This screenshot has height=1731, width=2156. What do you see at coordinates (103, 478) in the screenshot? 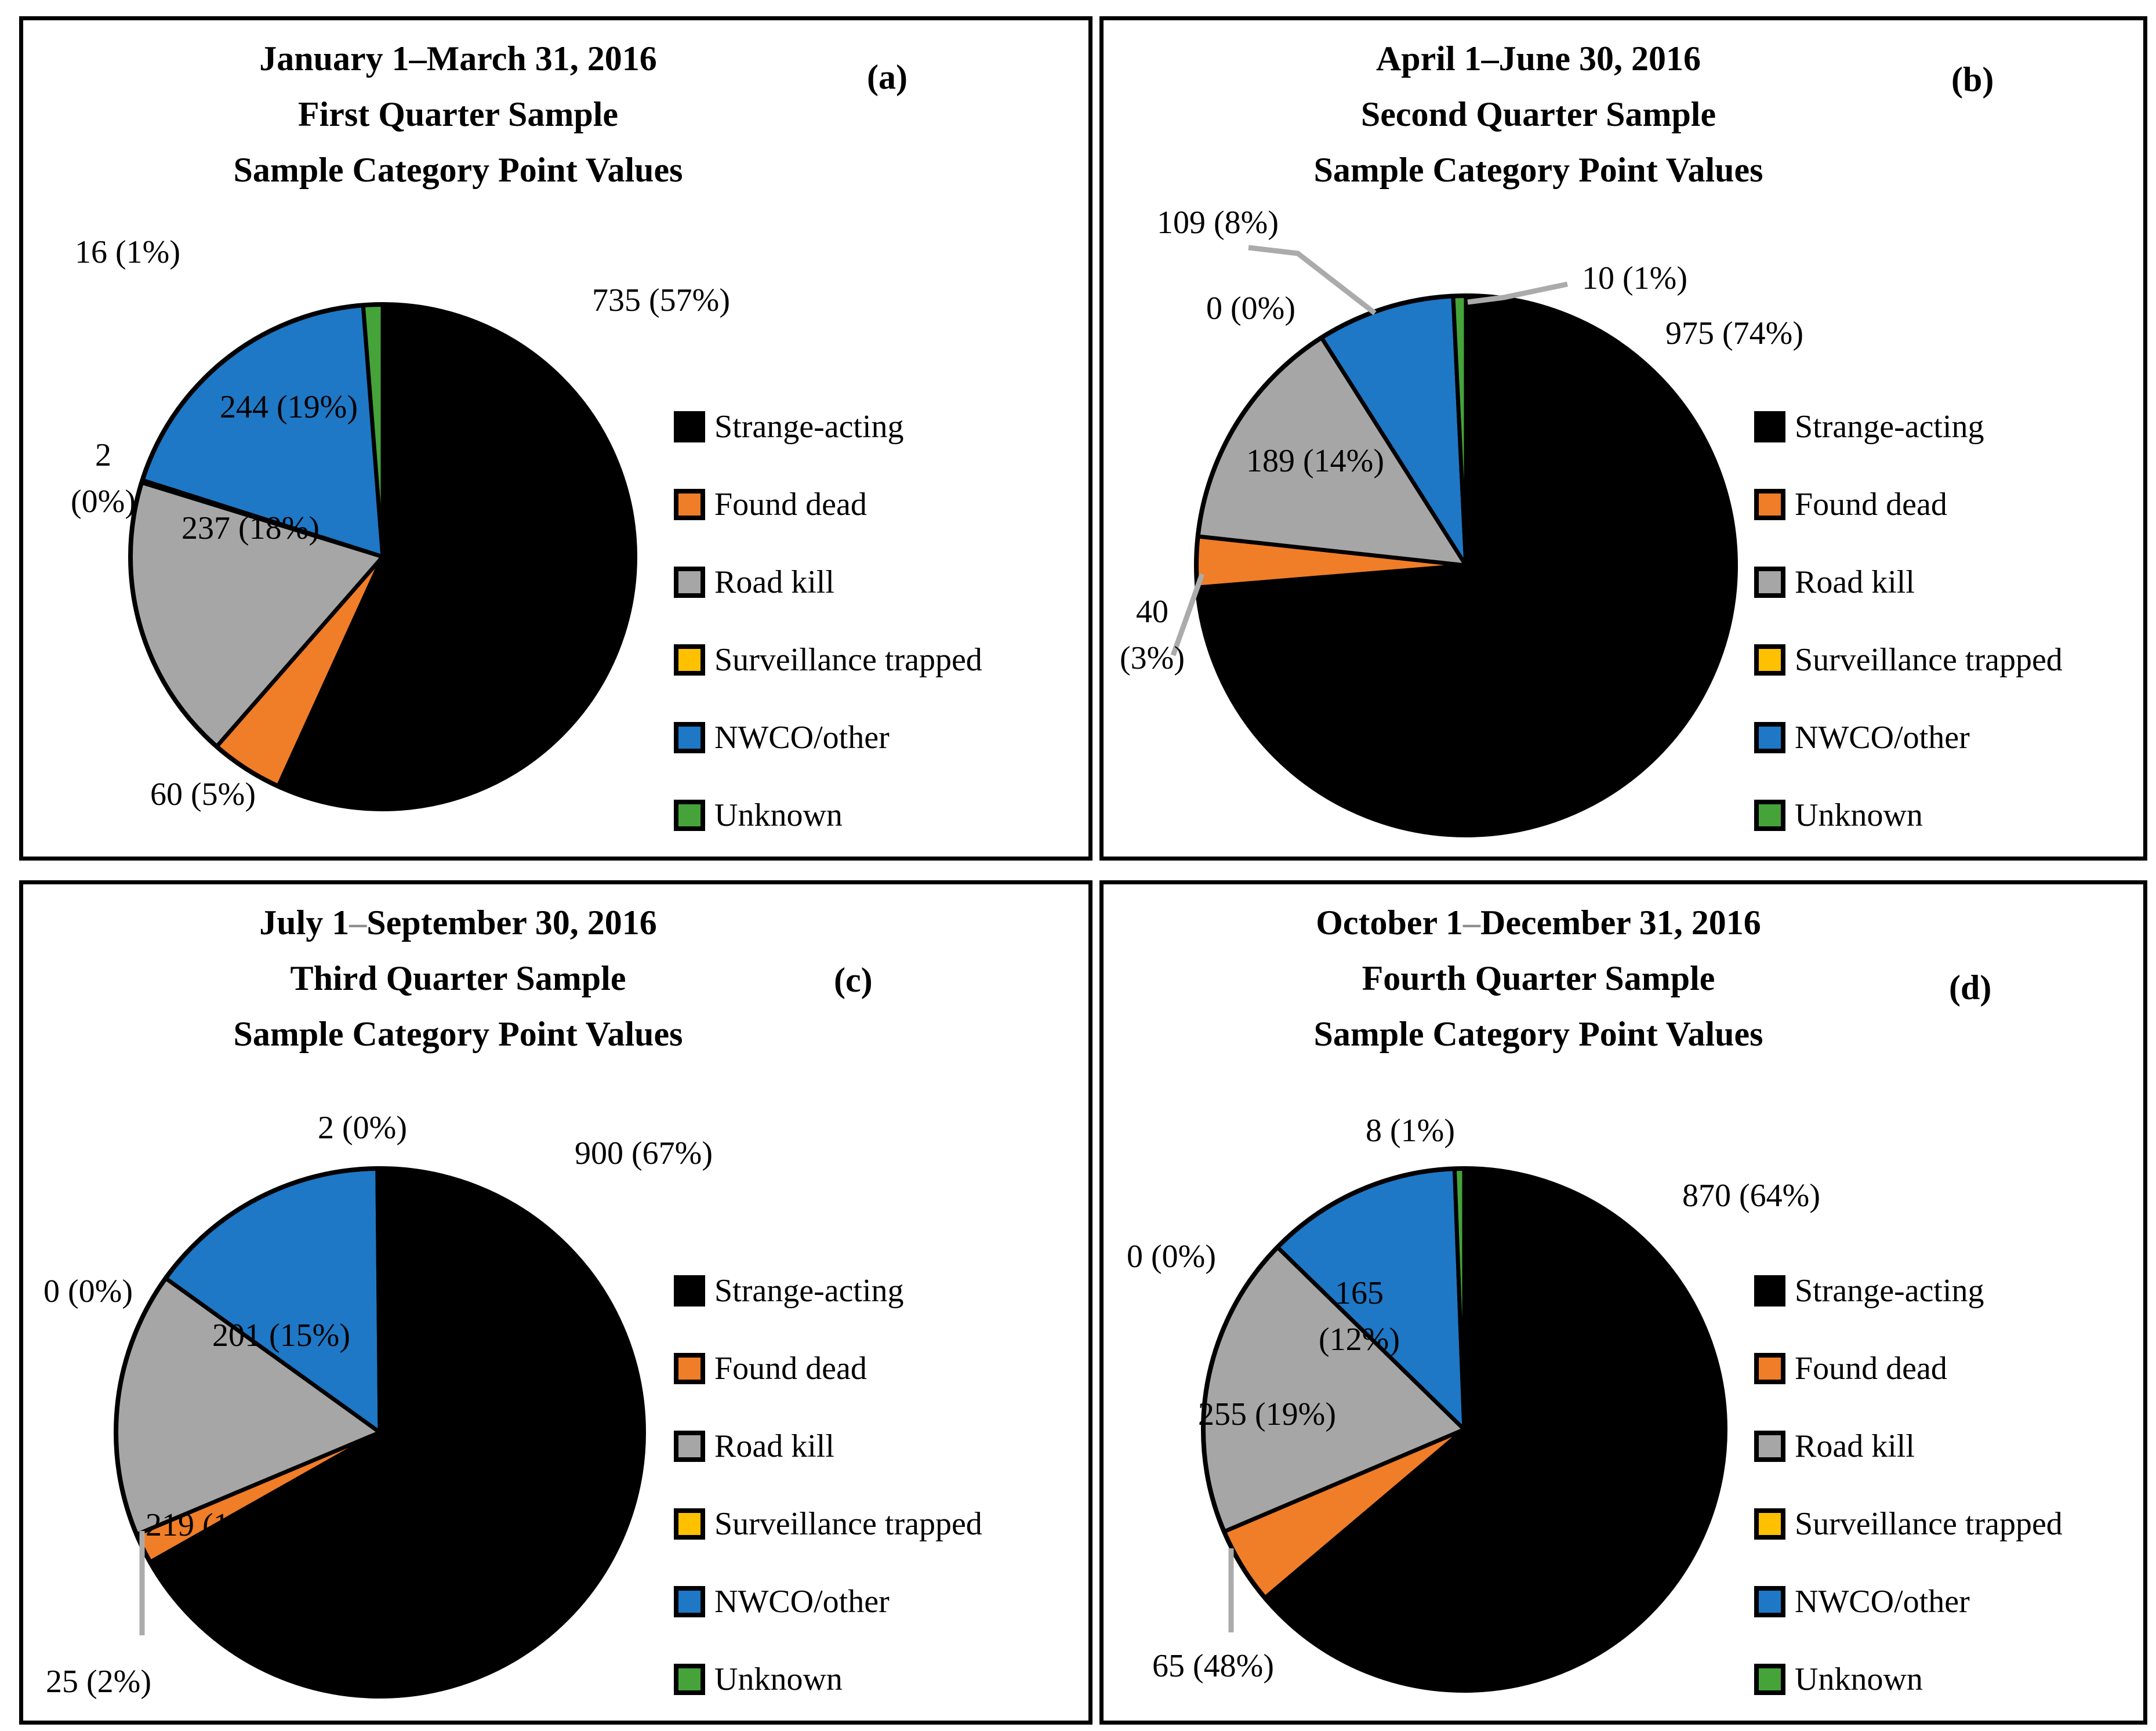
I see `slice-label-surveillance-trapped: 2 (0%)` at bounding box center [103, 478].